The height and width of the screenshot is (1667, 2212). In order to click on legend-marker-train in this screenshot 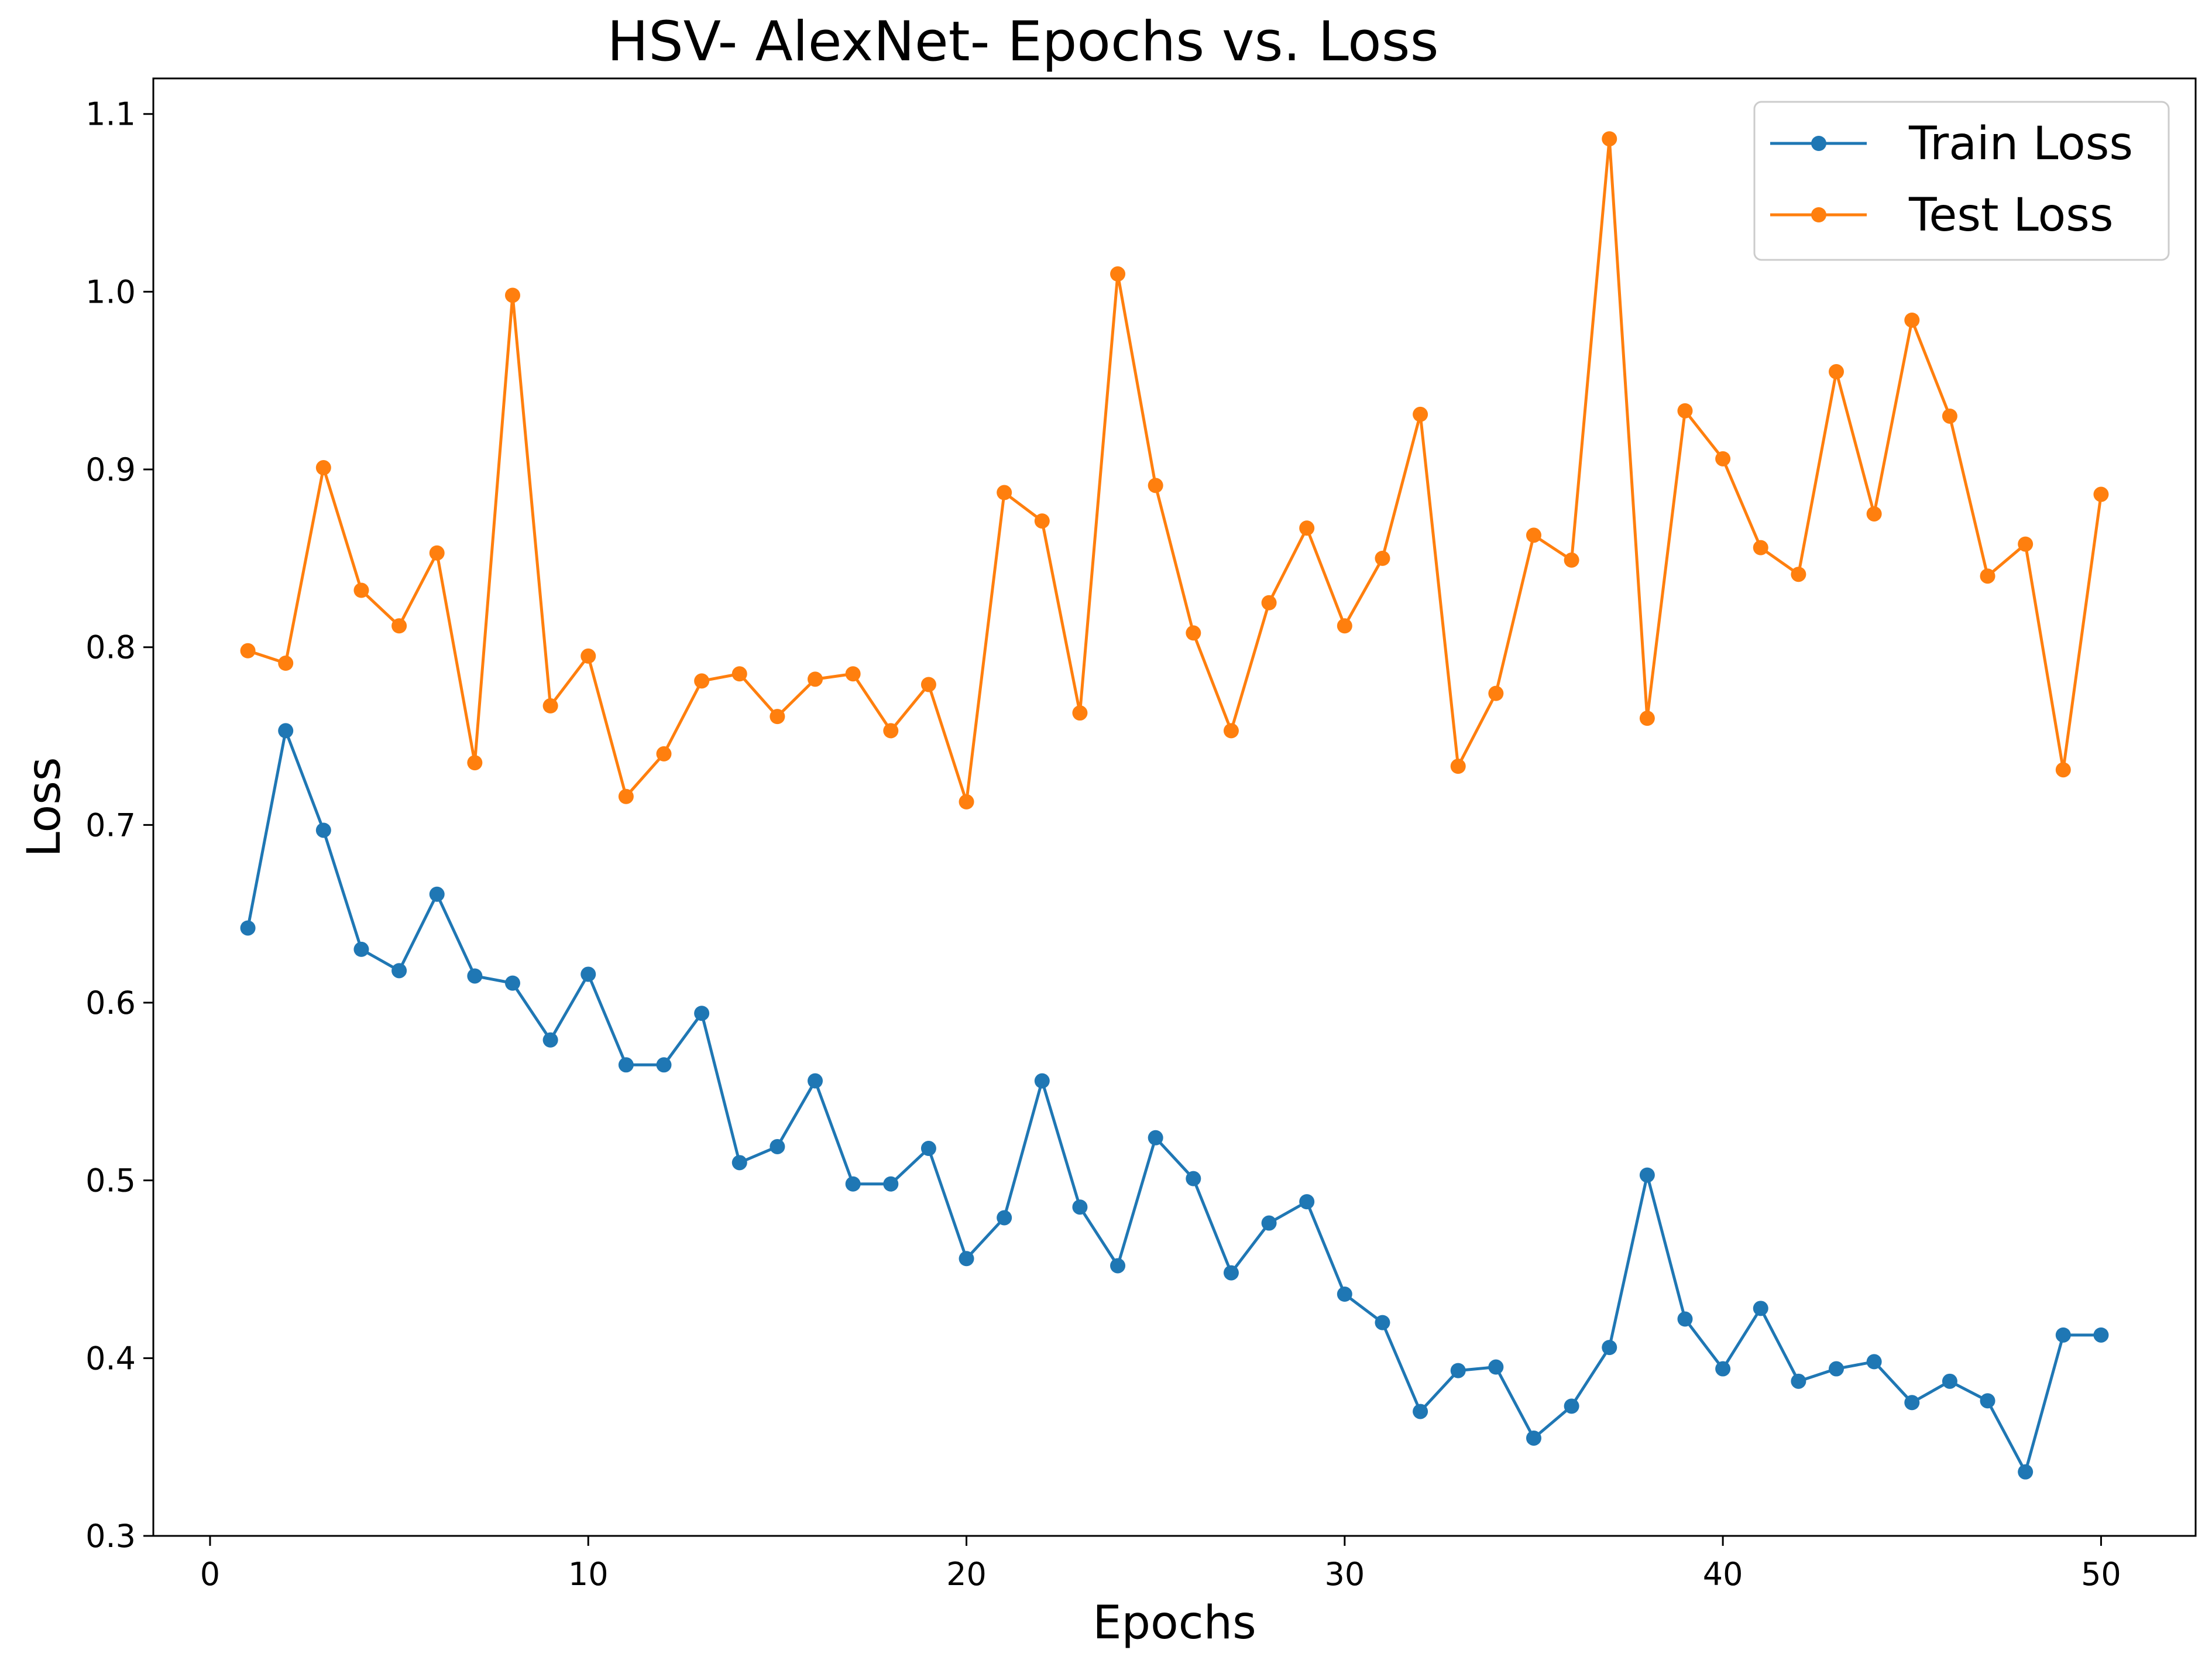, I will do `click(1818, 143)`.